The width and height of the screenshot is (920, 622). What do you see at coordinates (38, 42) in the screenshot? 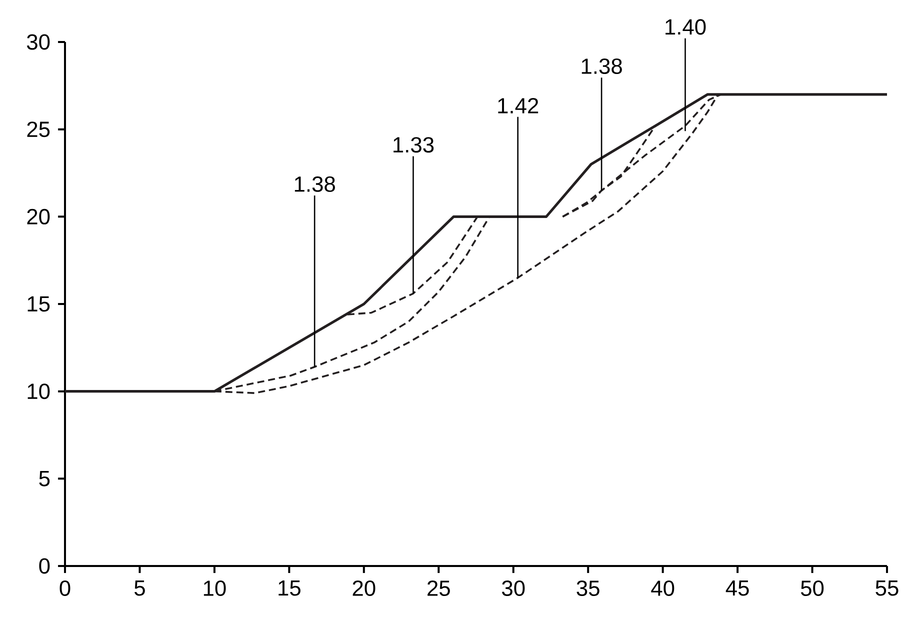
I see `y-tick-label: 30` at bounding box center [38, 42].